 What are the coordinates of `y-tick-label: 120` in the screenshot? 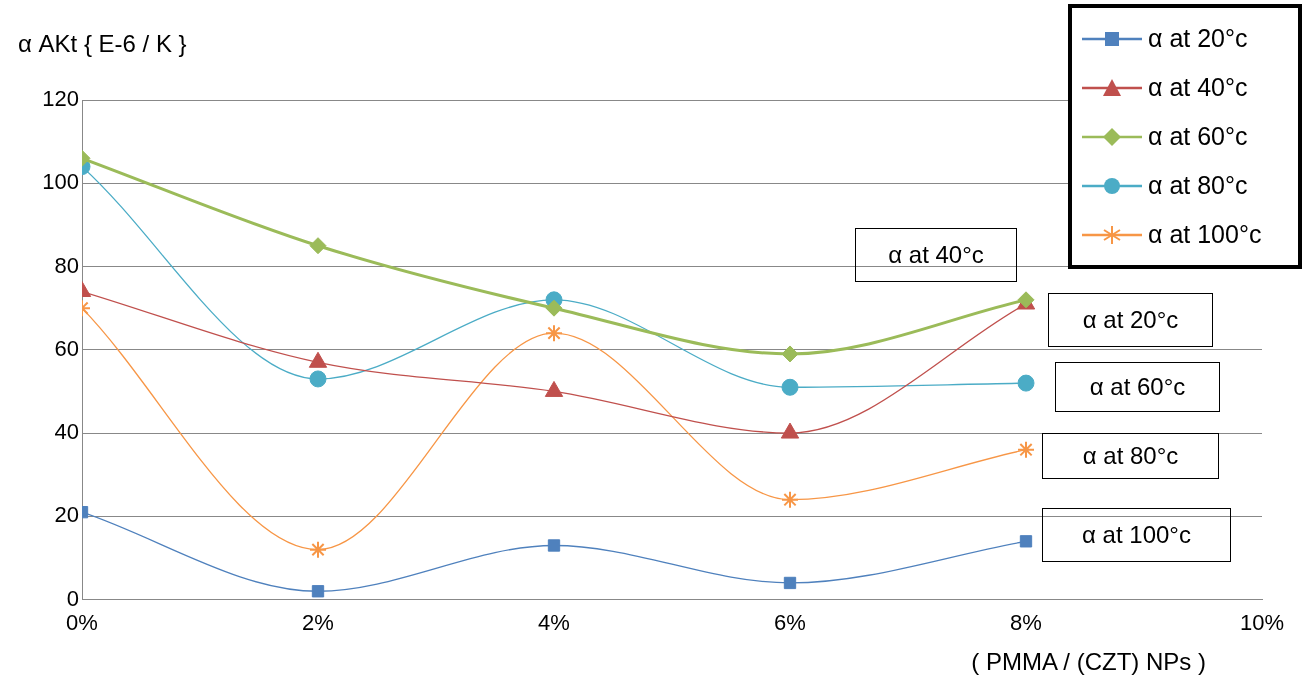 It's located at (60, 99).